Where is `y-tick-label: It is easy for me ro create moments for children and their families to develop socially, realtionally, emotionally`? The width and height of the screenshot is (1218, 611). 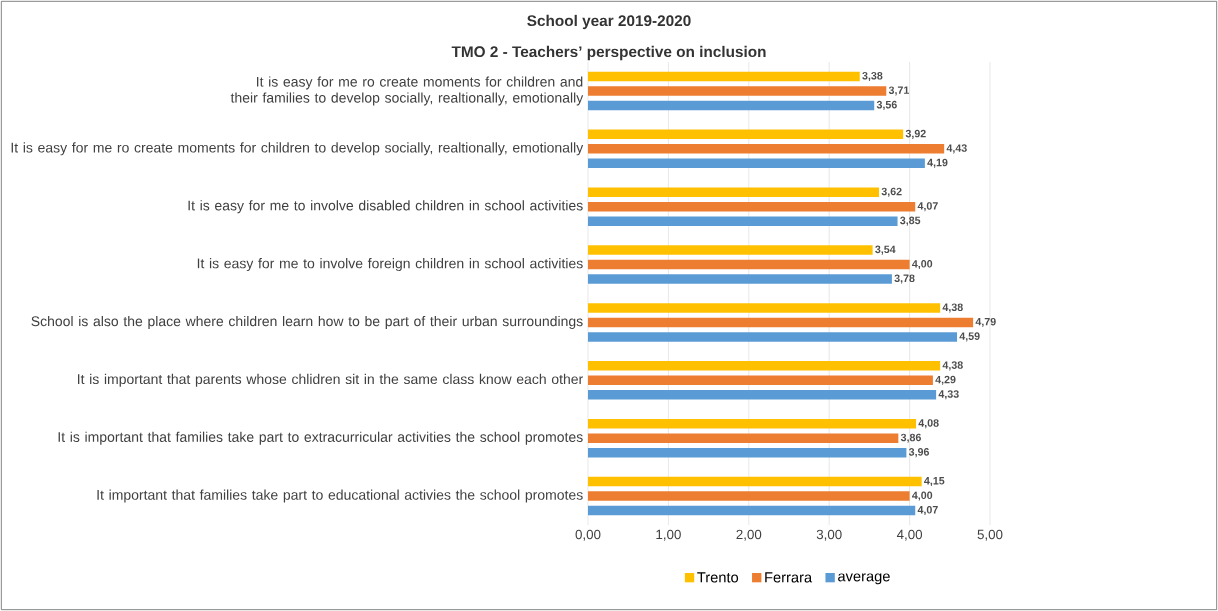 y-tick-label: It is easy for me ro create moments for children and their families to develop socially, realtionally, emotionally is located at coordinates (407, 91).